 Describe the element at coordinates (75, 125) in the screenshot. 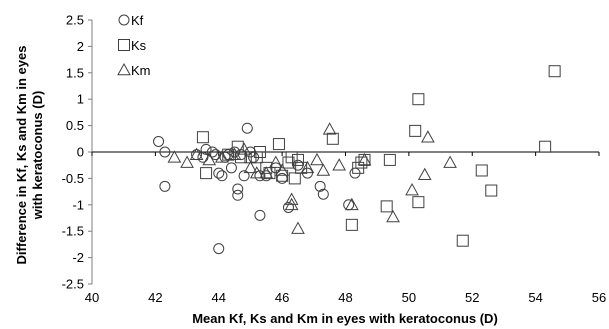

I see `y-tick-label: 0.5` at that location.